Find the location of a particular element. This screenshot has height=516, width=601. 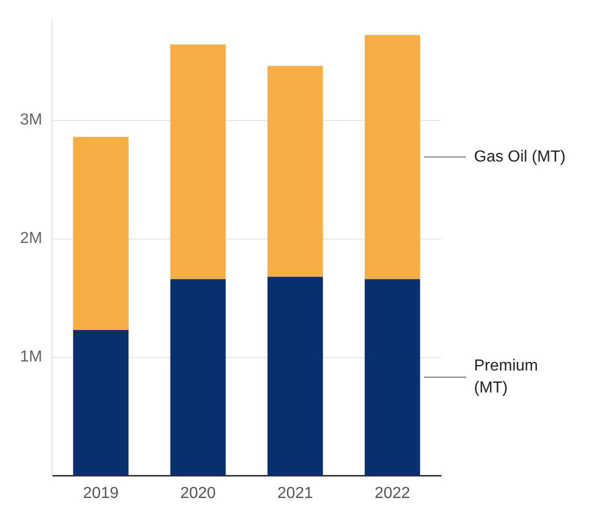

y-tick-label: 3M is located at coordinates (31, 120).